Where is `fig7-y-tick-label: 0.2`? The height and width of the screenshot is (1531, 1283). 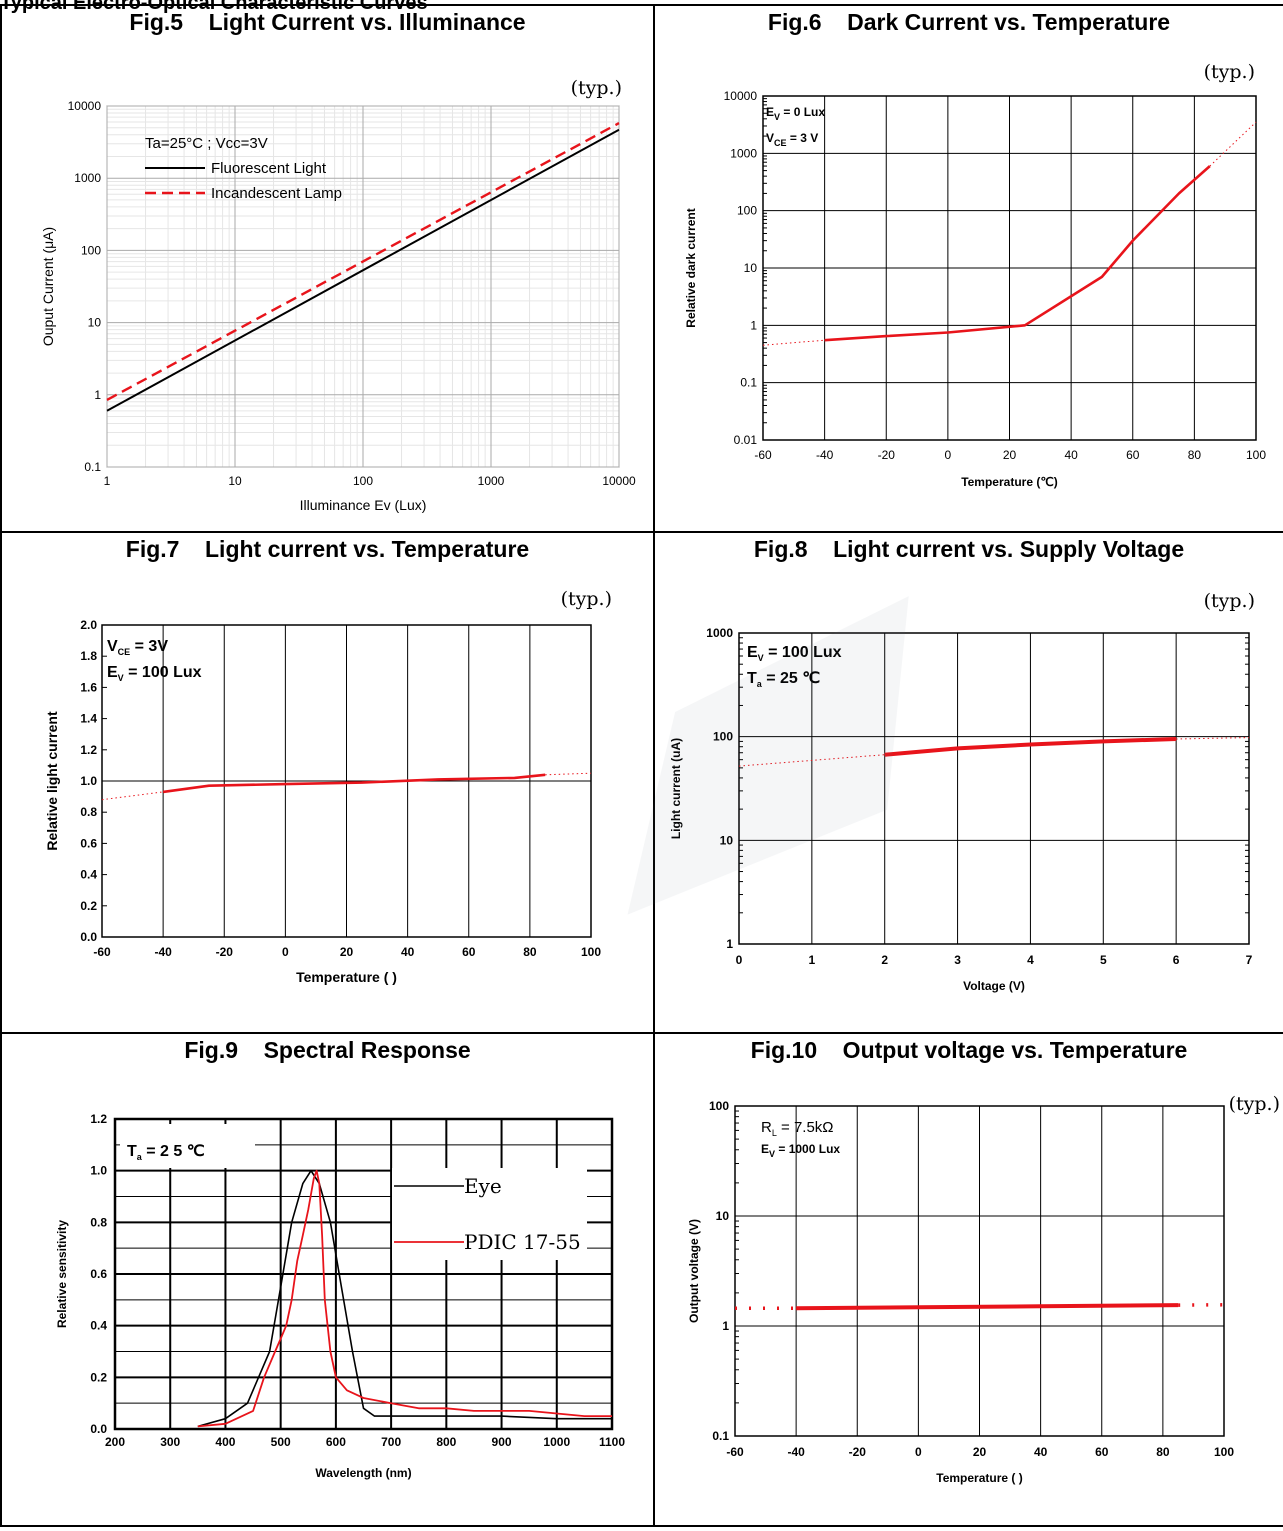
fig7-y-tick-label: 0.2 is located at coordinates (88, 906).